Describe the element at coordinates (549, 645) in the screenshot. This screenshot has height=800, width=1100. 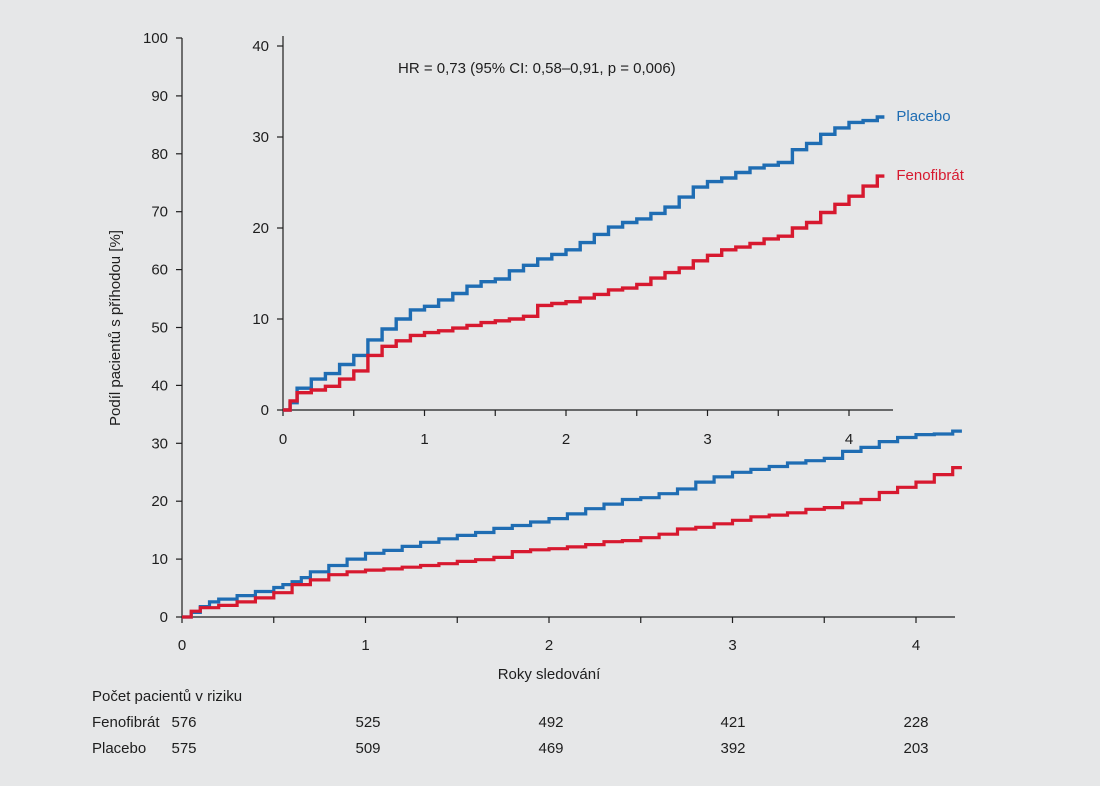
I see `x-tick-label: 2` at that location.